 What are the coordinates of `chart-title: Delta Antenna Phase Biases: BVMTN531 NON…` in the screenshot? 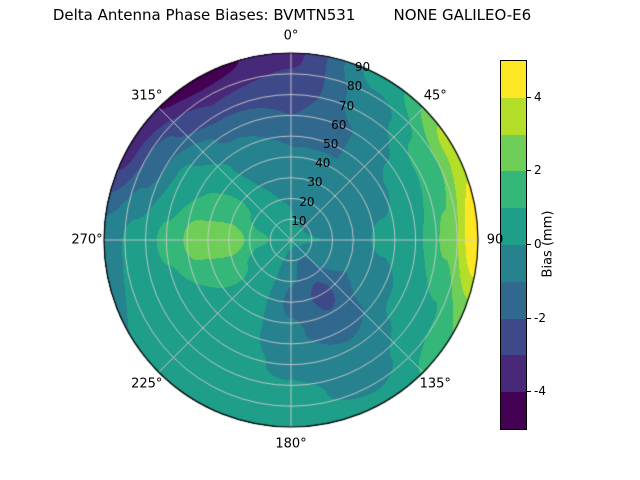 It's located at (292, 15).